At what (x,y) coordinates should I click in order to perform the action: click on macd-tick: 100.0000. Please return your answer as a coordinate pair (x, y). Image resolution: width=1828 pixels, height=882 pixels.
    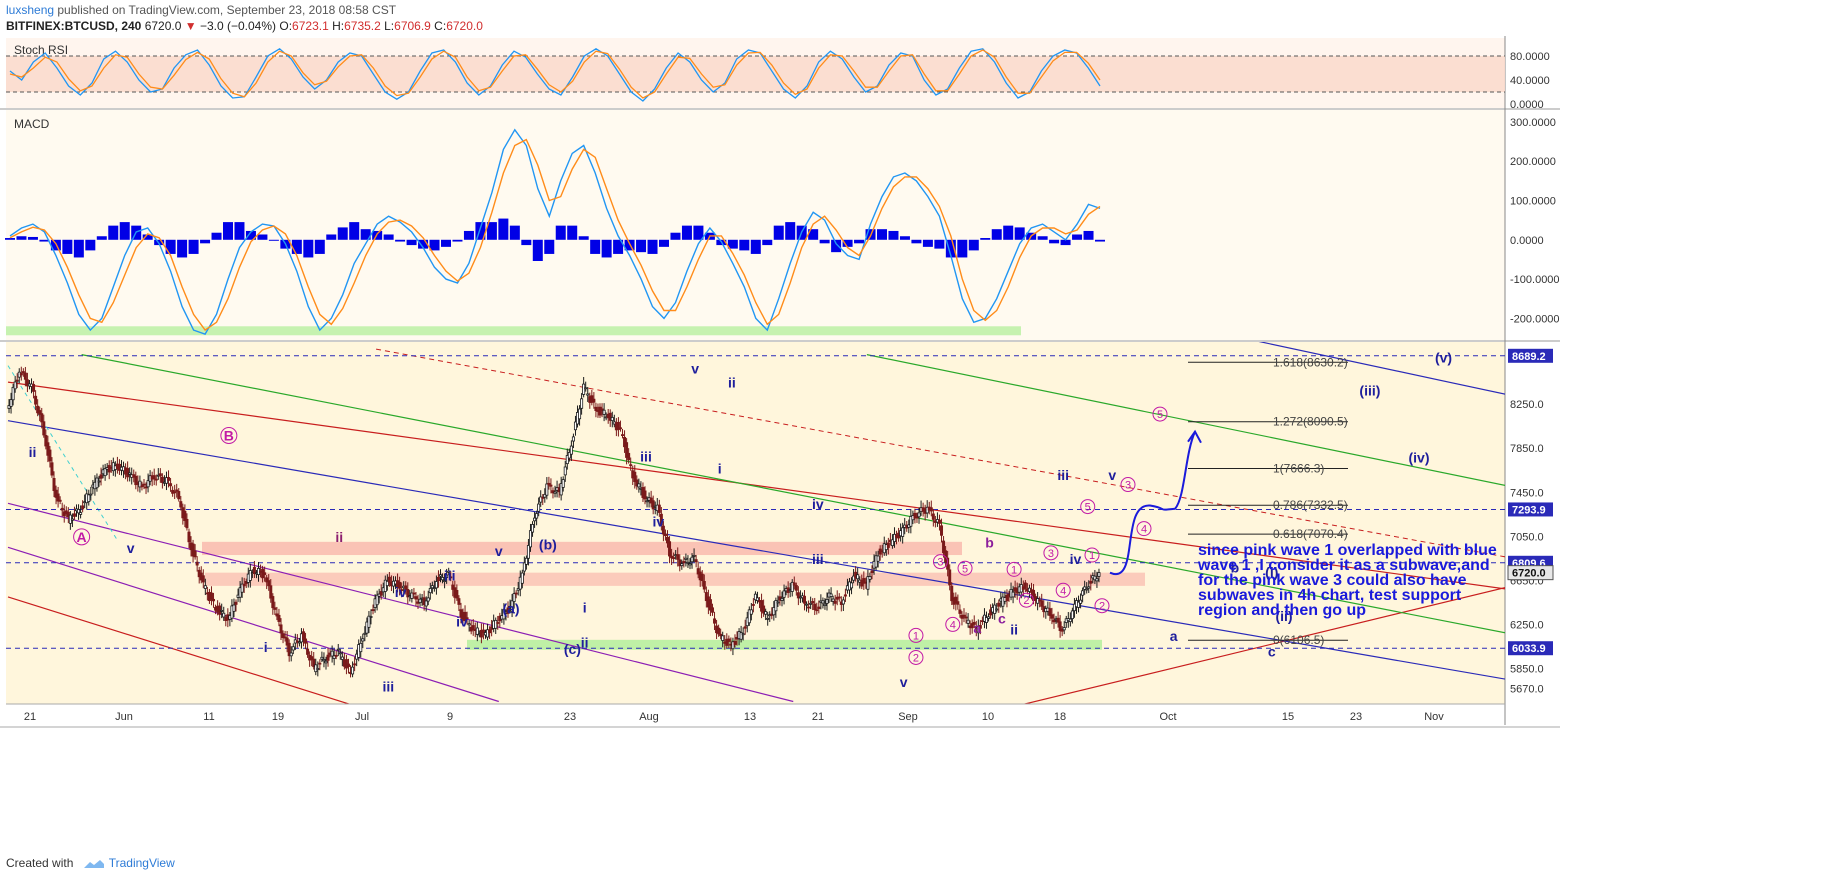
    Looking at the image, I should click on (1533, 202).